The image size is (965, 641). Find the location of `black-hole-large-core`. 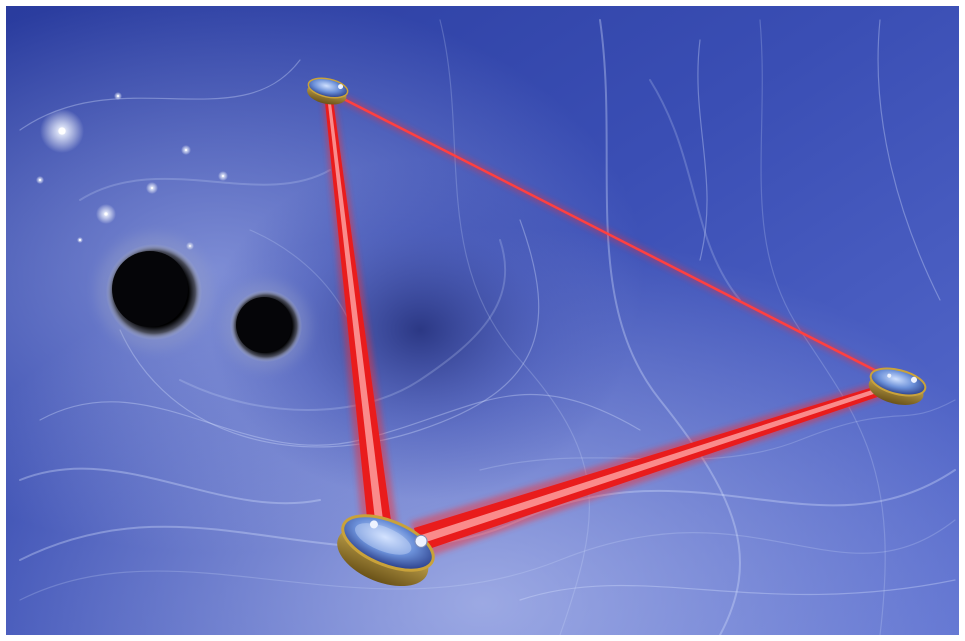

black-hole-large-core is located at coordinates (150, 289).